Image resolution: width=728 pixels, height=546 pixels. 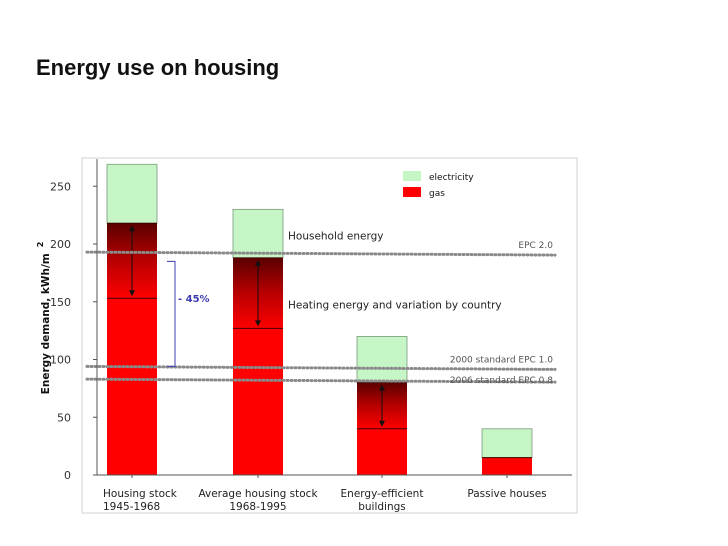 I want to click on y-axis-label: Energy demand, kWh/m 2, so click(x=44, y=318).